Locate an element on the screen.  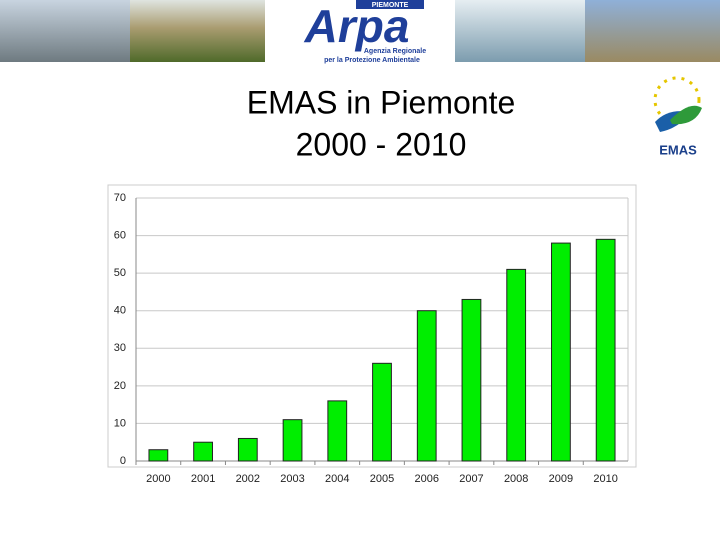
x-tick-label: 2003 is located at coordinates (292, 479).